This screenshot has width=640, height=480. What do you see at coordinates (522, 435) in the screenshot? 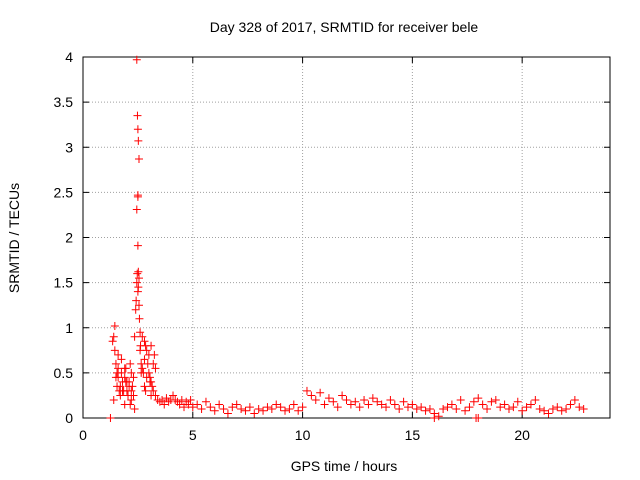
I see `x-tick-label: 20` at bounding box center [522, 435].